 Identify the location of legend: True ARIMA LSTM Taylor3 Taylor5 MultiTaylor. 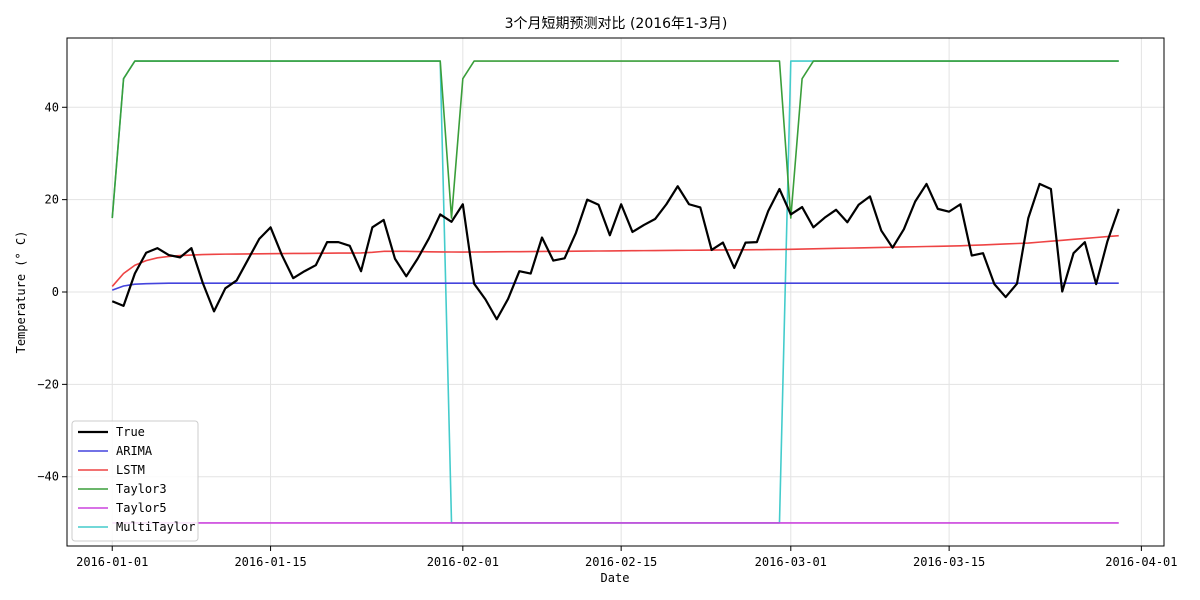
(135, 481).